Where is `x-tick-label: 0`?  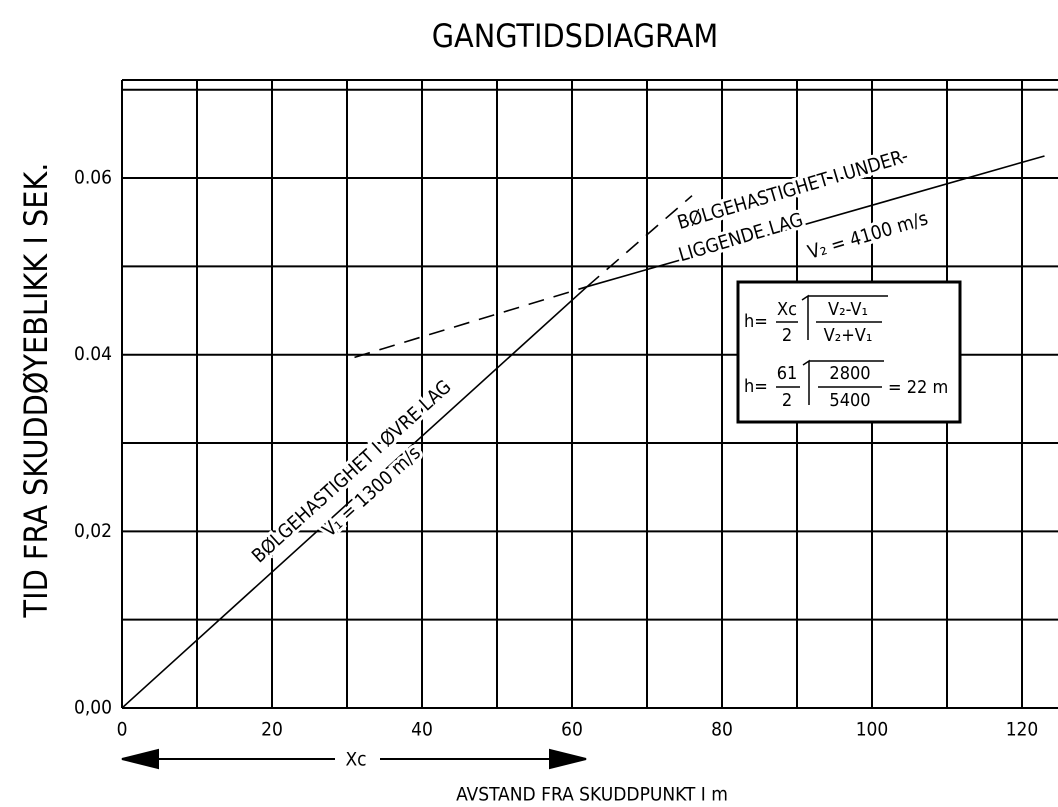
x-tick-label: 0 is located at coordinates (122, 730).